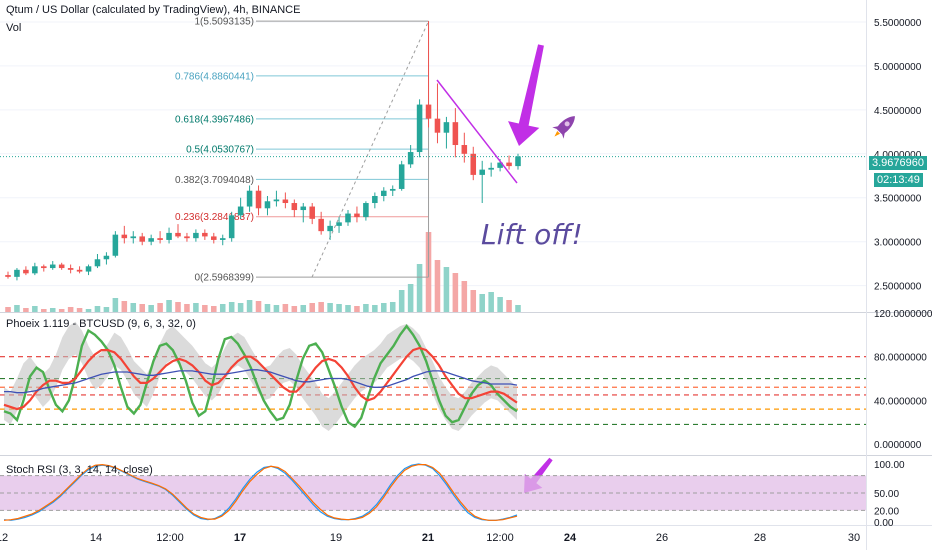 The image size is (932, 550). Describe the element at coordinates (526, 95) in the screenshot. I see `arrow-main-chart` at that location.